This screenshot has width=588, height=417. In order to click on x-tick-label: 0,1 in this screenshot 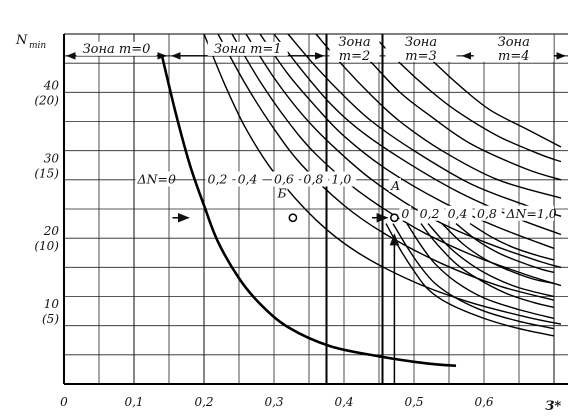, I will do `click(133, 402)`.